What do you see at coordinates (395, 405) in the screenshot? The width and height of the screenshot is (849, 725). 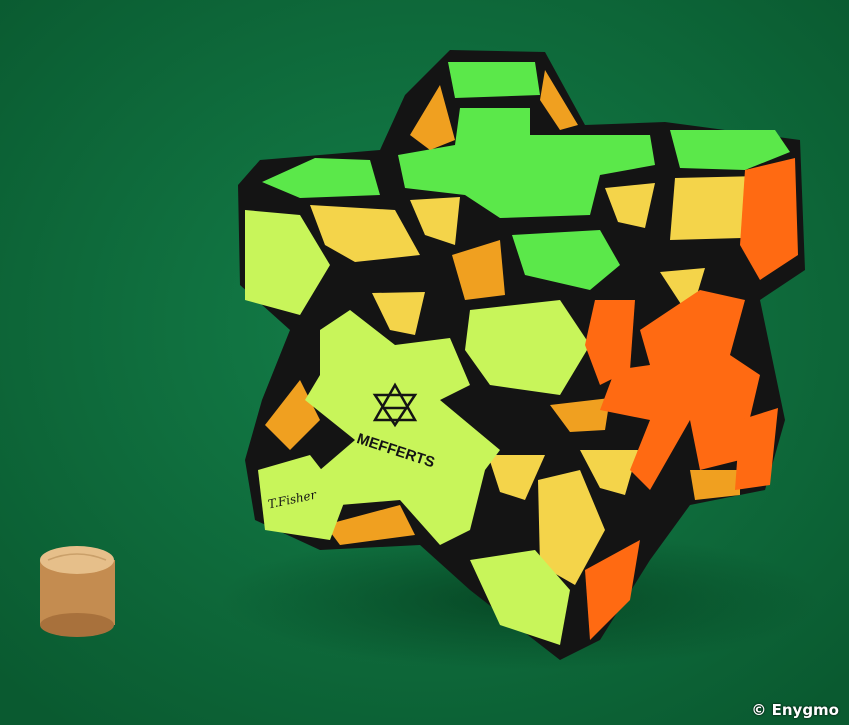 I see `meffert-logo` at bounding box center [395, 405].